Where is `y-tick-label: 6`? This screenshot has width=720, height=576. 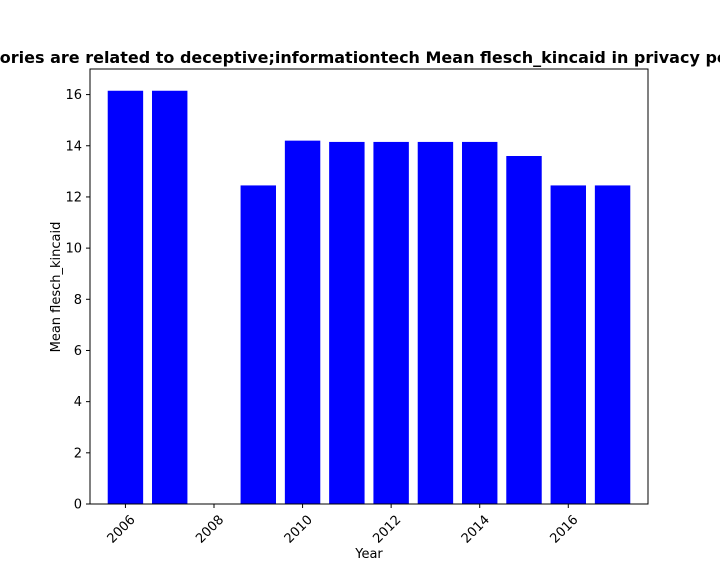
y-tick-label: 6 is located at coordinates (78, 351).